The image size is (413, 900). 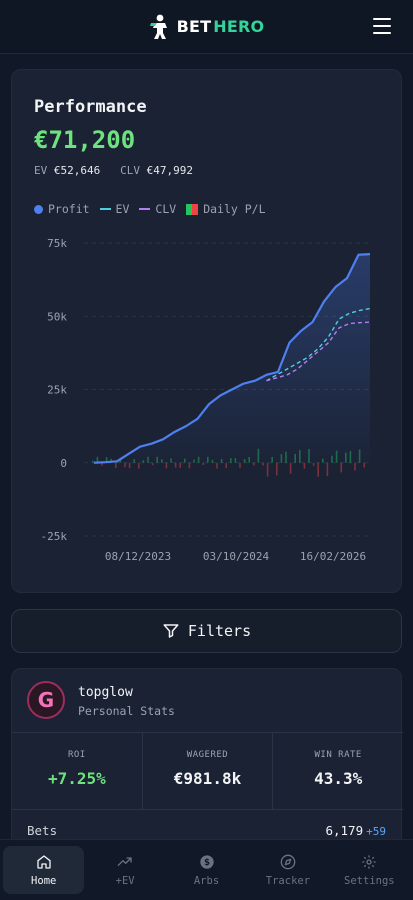 What do you see at coordinates (46, 700) in the screenshot?
I see `avatar: G` at bounding box center [46, 700].